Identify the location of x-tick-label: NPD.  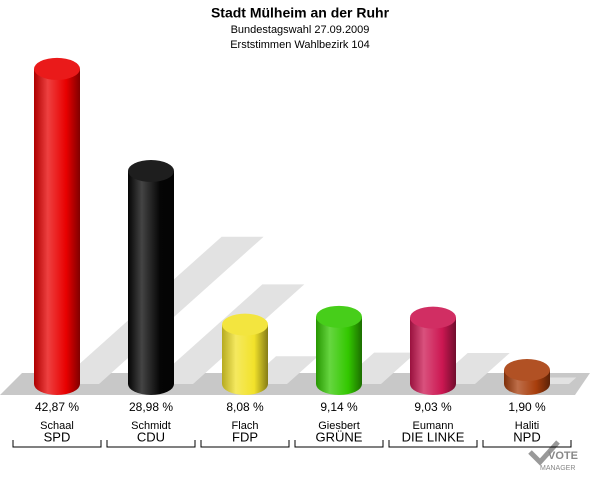
(526, 436).